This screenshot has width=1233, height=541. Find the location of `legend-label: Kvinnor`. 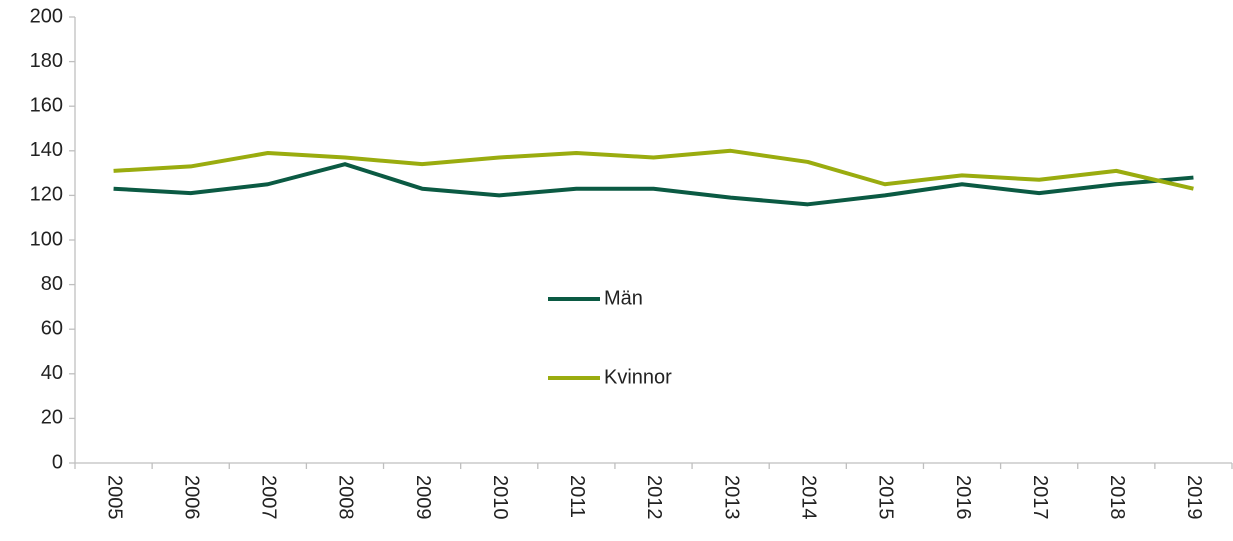

legend-label: Kvinnor is located at coordinates (638, 377).